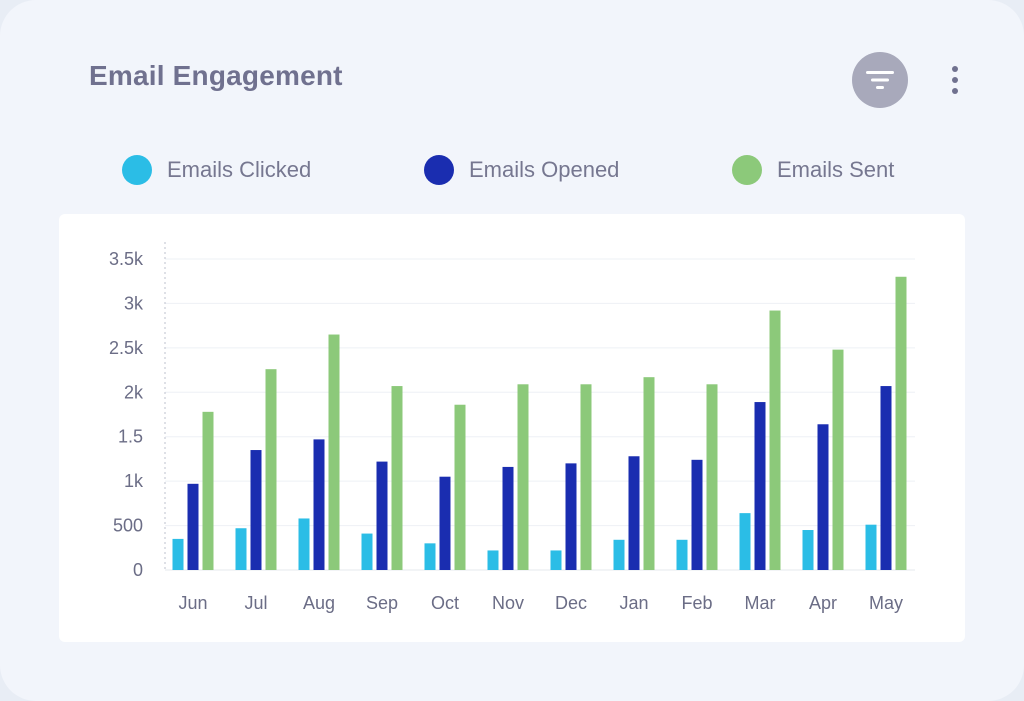 This screenshot has height=701, width=1024. I want to click on legend-label: Emails Sent, so click(836, 169).